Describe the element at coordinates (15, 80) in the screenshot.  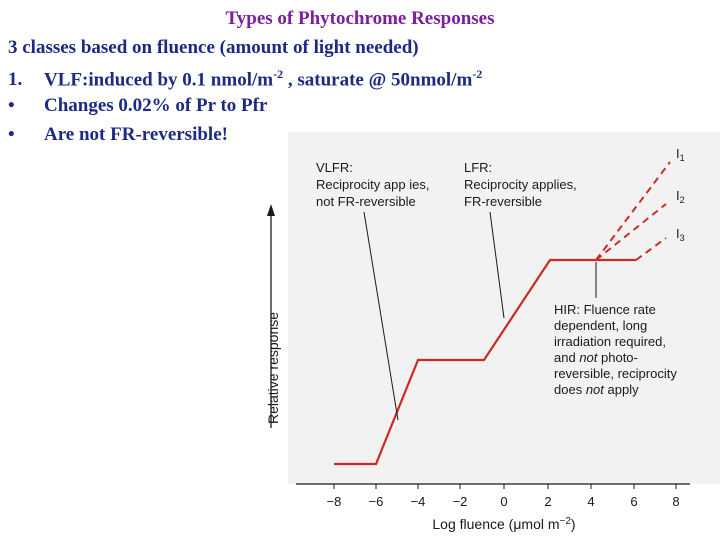
I see `item-number: 1.` at that location.